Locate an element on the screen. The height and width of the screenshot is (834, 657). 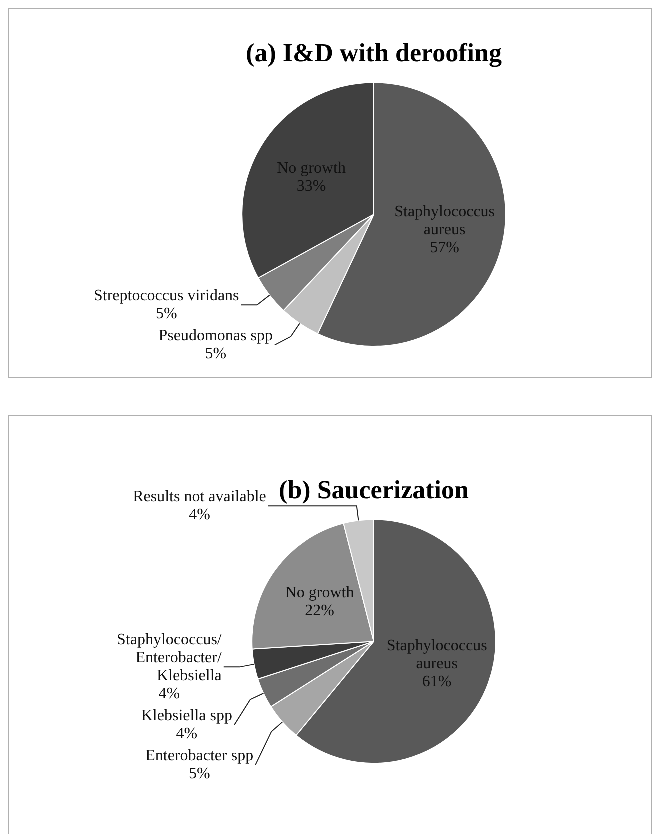
slice-label: Results not available is located at coordinates (199, 497).